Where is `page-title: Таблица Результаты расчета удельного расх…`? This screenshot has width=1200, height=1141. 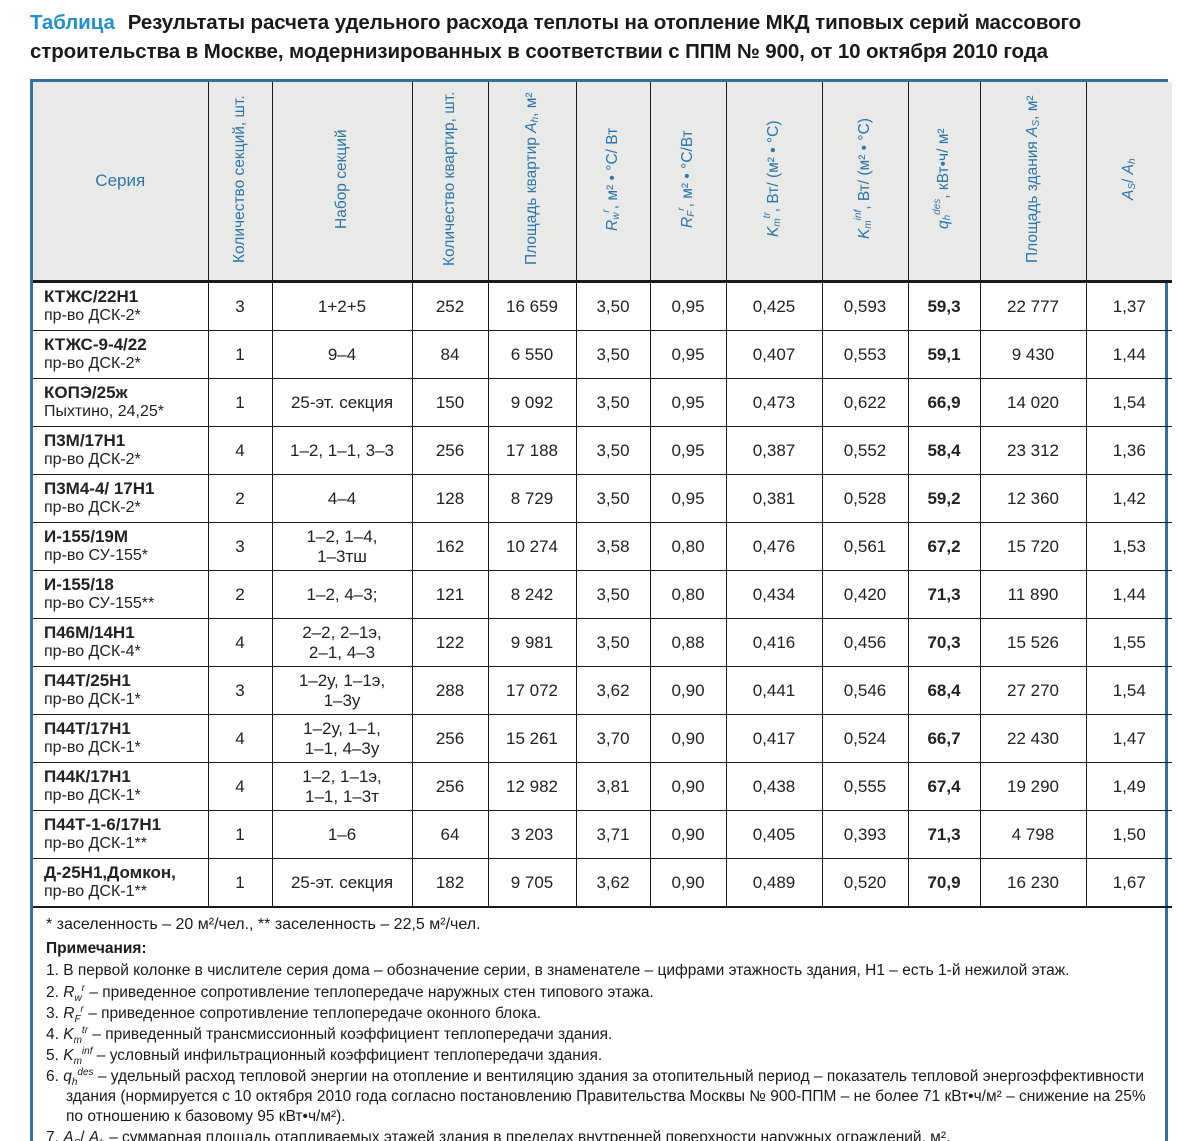 page-title: Таблица Результаты расчета удельного расх… is located at coordinates (599, 37).